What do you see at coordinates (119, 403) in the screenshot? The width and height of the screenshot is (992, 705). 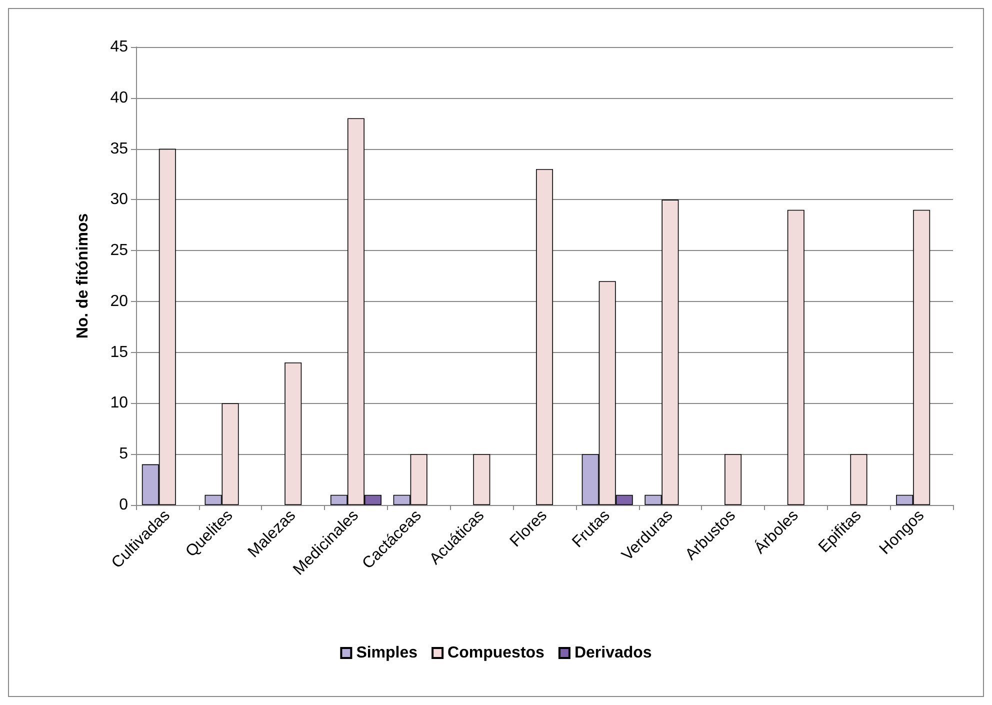 I see `y-tick-label: 10` at bounding box center [119, 403].